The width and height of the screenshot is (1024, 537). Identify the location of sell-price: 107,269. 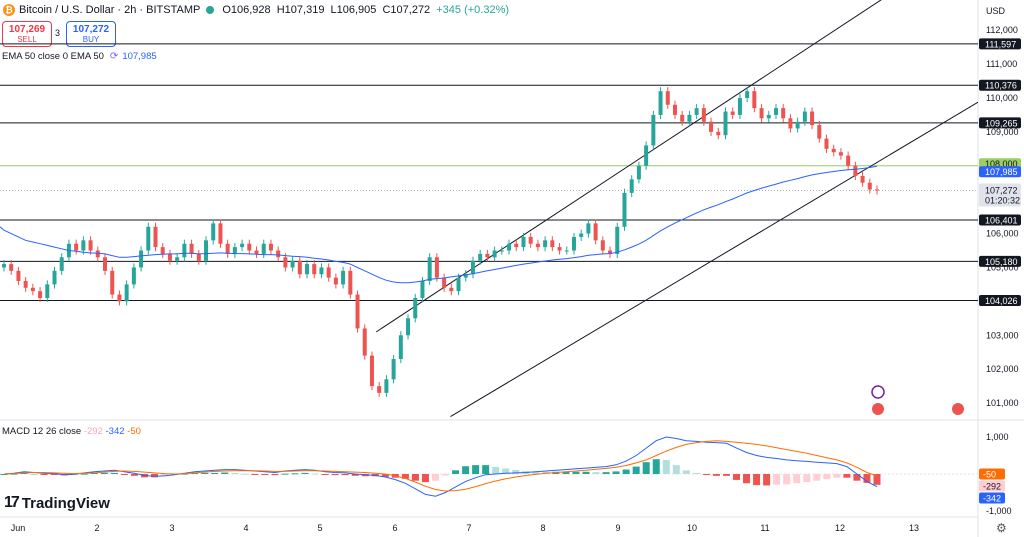
(27, 29).